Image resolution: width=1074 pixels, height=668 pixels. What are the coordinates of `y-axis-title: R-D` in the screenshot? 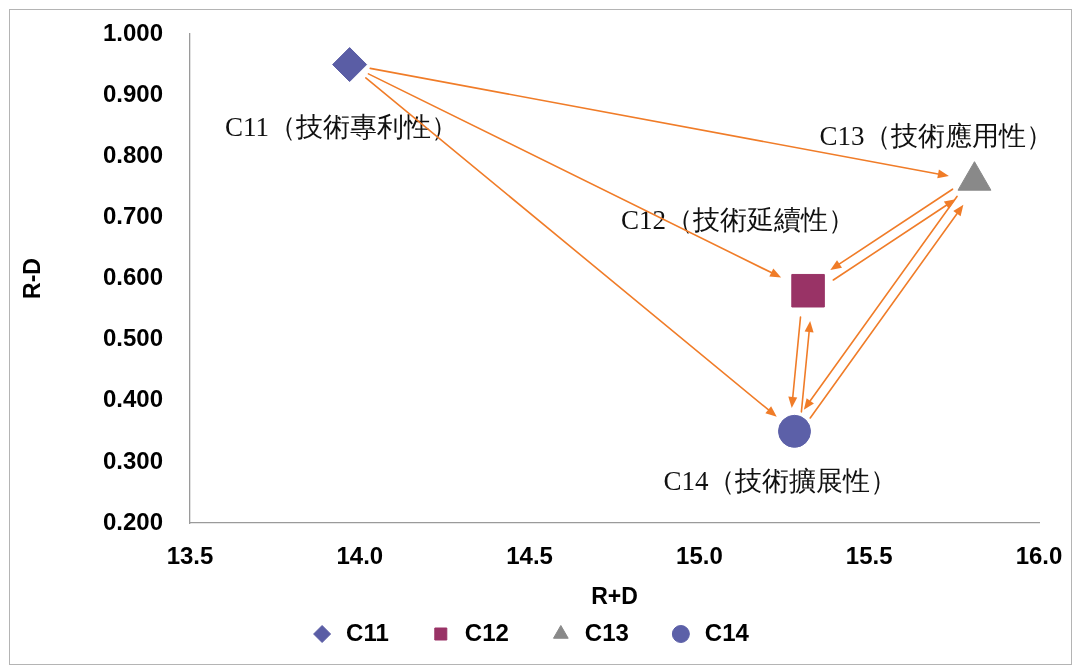 It's located at (32, 278).